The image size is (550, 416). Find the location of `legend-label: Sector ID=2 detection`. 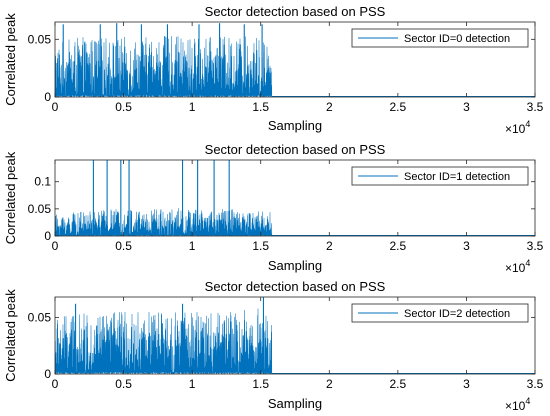

legend-label: Sector ID=2 detection is located at coordinates (457, 314).